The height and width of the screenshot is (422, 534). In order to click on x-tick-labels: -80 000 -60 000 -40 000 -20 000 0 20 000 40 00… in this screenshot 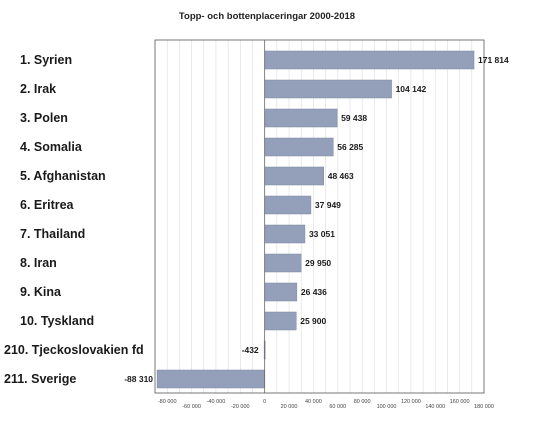, I will do `click(326, 404)`.